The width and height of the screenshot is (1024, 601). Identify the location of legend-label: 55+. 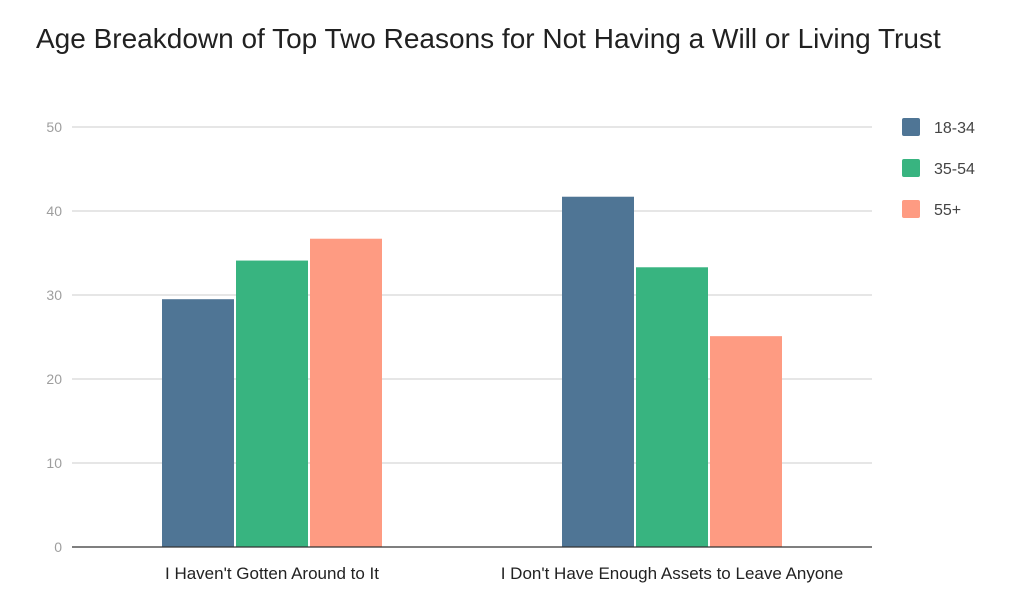
(947, 210).